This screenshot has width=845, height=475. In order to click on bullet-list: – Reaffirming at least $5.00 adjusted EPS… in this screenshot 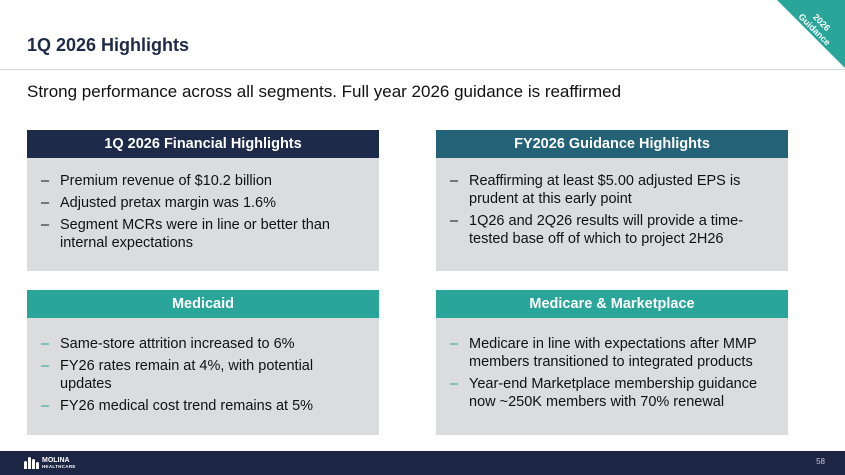, I will do `click(611, 210)`.